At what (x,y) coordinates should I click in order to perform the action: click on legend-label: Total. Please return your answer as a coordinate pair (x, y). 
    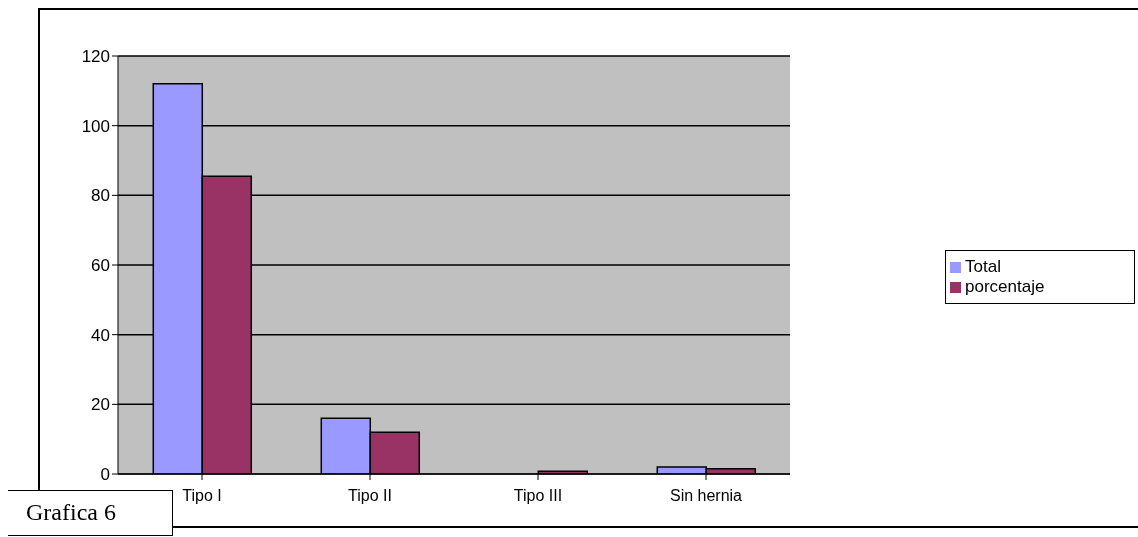
    Looking at the image, I should click on (983, 266).